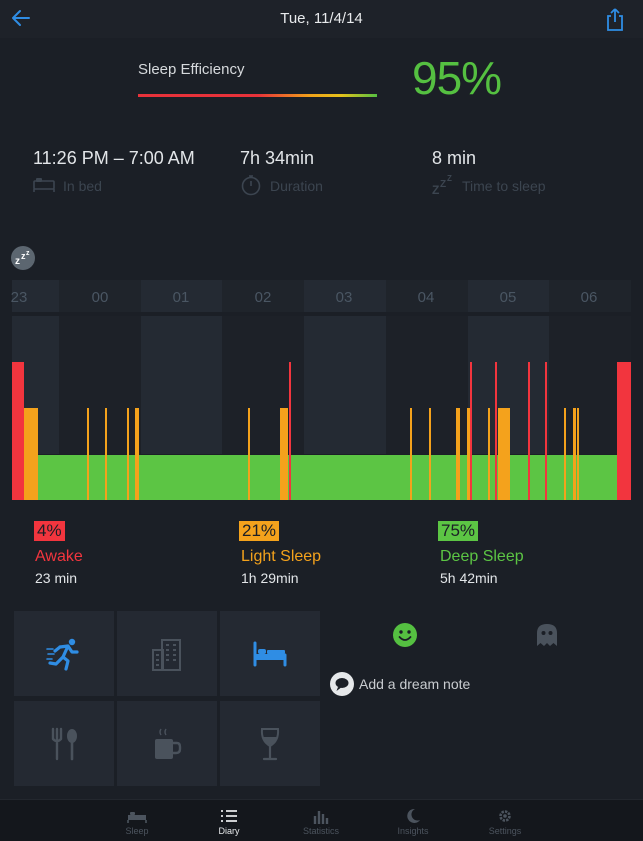  What do you see at coordinates (229, 816) in the screenshot?
I see `list-icon` at bounding box center [229, 816].